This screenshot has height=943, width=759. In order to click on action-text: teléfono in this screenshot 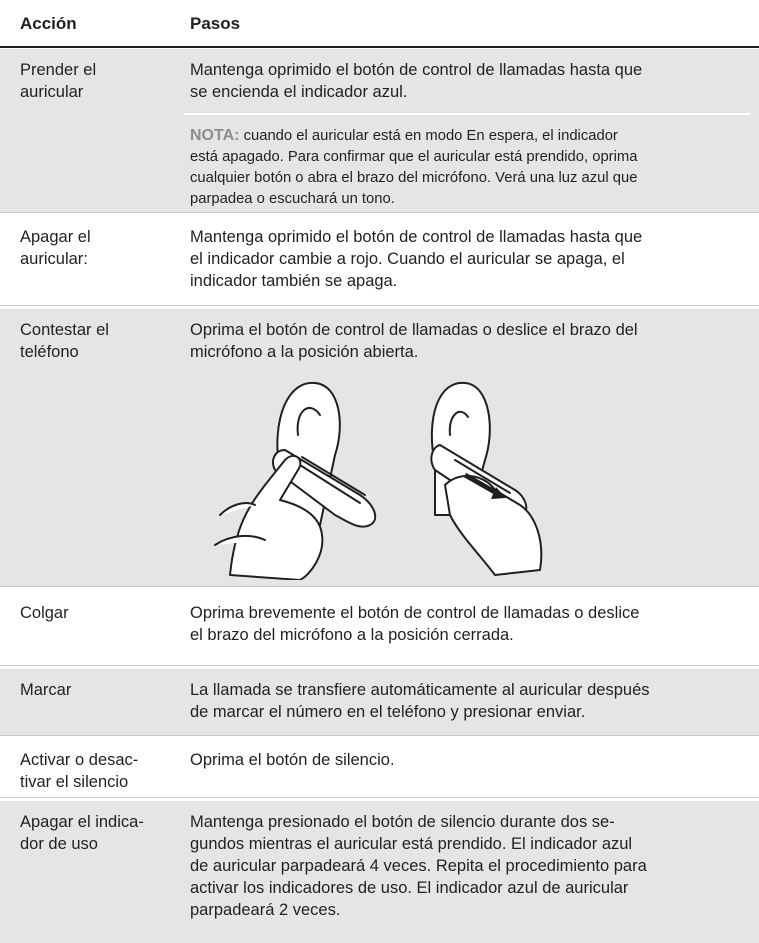, I will do `click(49, 352)`.